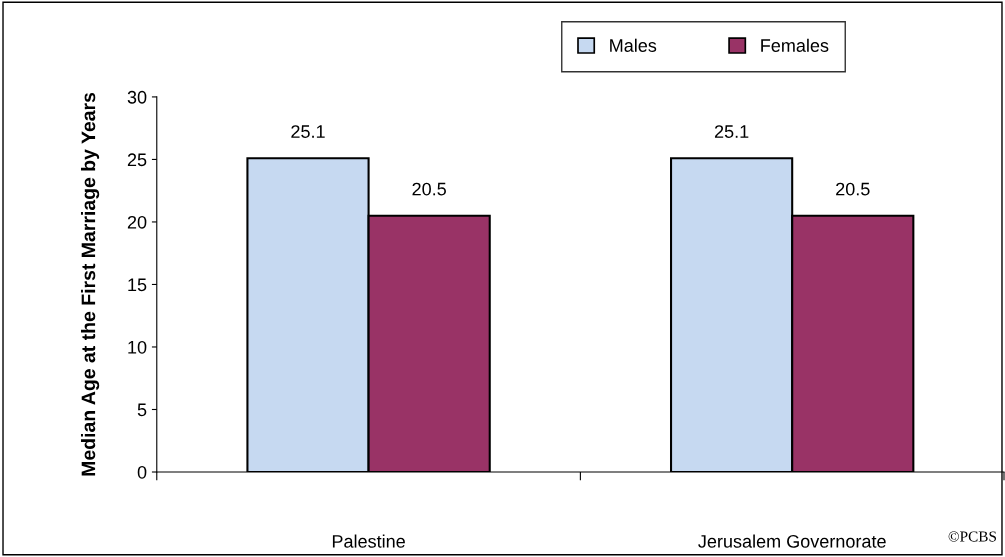  Describe the element at coordinates (368, 541) in the screenshot. I see `x-tick-label: Palestine` at that location.